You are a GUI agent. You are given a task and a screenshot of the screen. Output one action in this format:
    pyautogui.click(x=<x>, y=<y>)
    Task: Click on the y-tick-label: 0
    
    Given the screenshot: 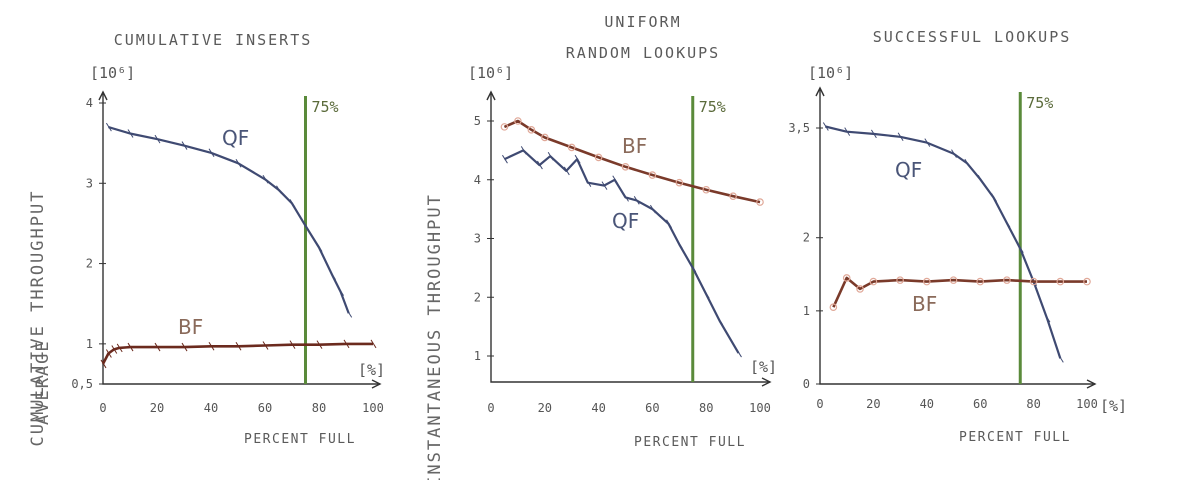 What is the action you would take?
    pyautogui.click(x=806, y=384)
    